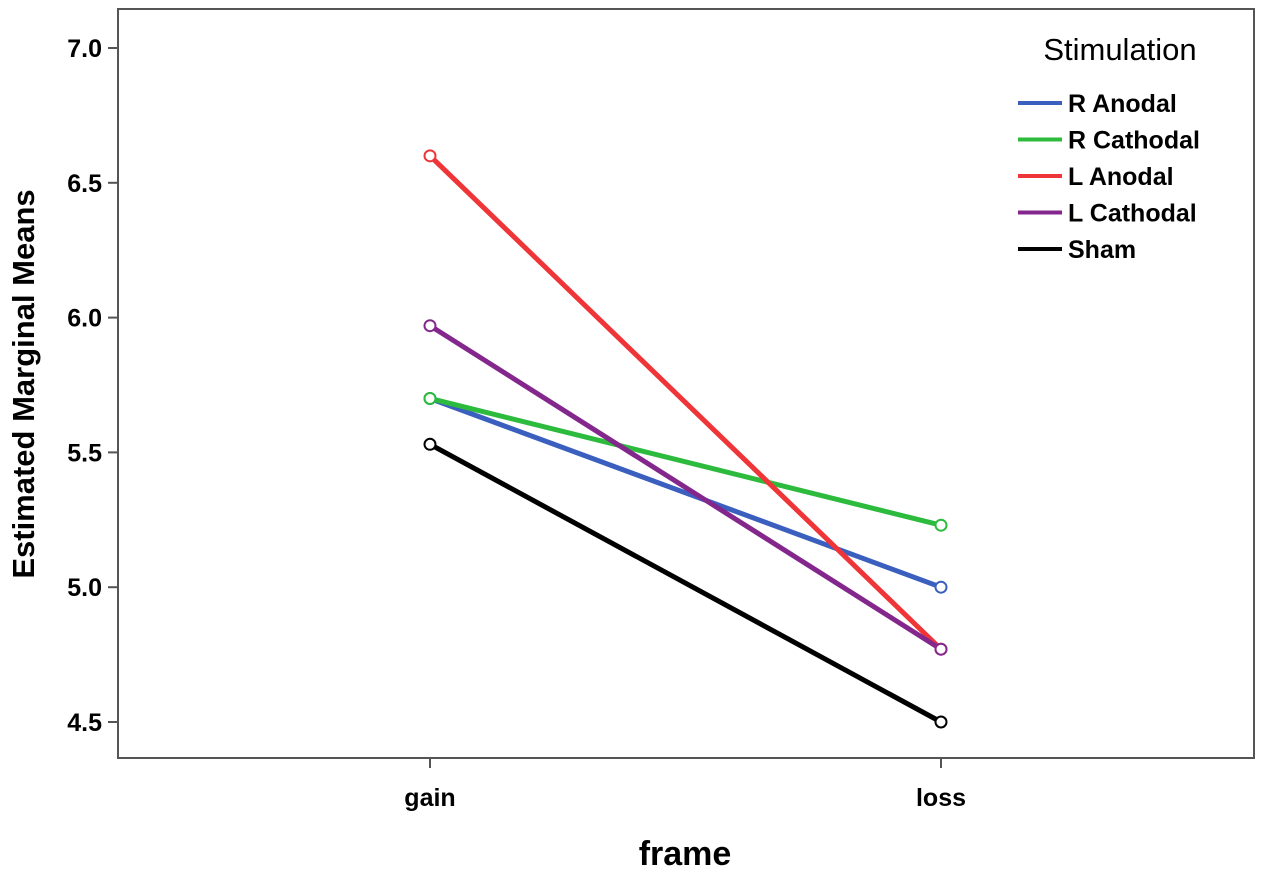 Image resolution: width=1264 pixels, height=874 pixels. What do you see at coordinates (1119, 49) in the screenshot?
I see `legend-title: Stimulation` at bounding box center [1119, 49].